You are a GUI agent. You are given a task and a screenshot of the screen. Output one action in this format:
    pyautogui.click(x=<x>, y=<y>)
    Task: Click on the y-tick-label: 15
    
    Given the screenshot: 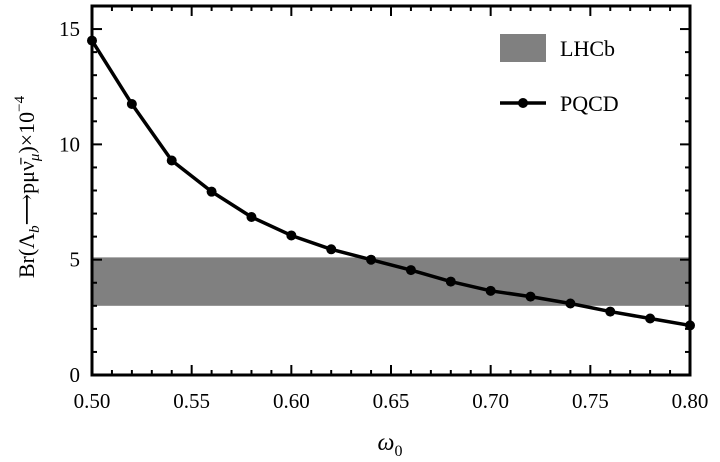 What is the action you would take?
    pyautogui.click(x=69, y=29)
    